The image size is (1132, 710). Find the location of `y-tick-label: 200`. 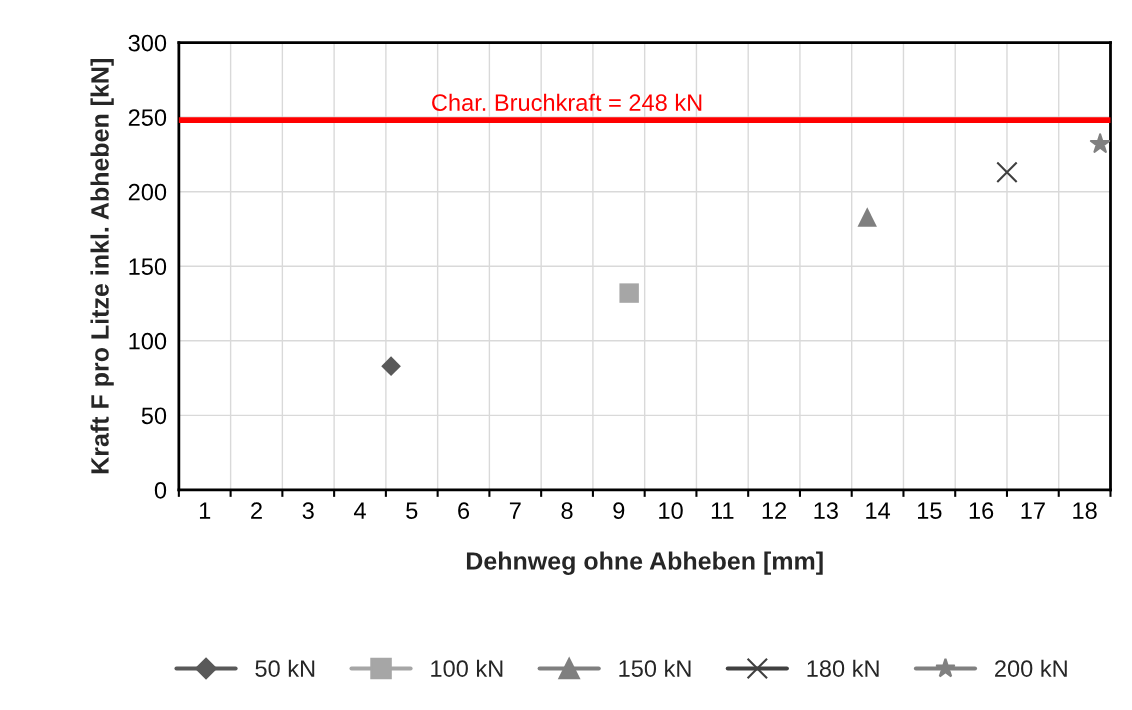

y-tick-label: 200 is located at coordinates (147, 192).